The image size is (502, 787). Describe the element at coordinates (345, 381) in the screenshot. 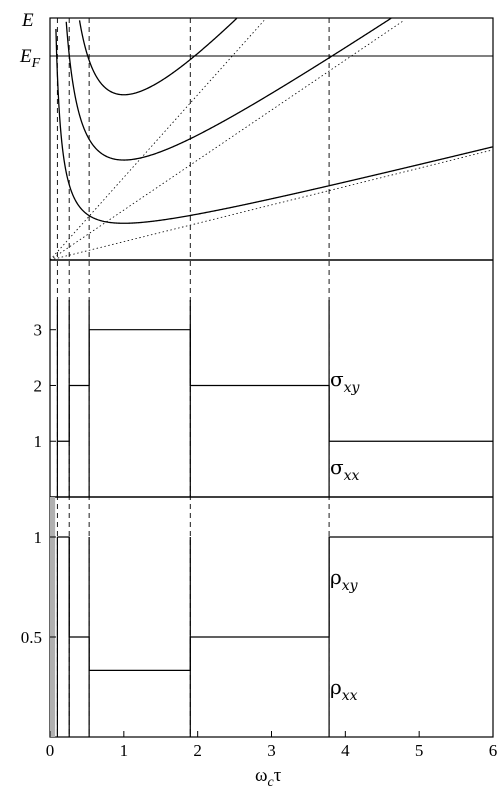

I see `sigma-xy-label: σxy` at that location.